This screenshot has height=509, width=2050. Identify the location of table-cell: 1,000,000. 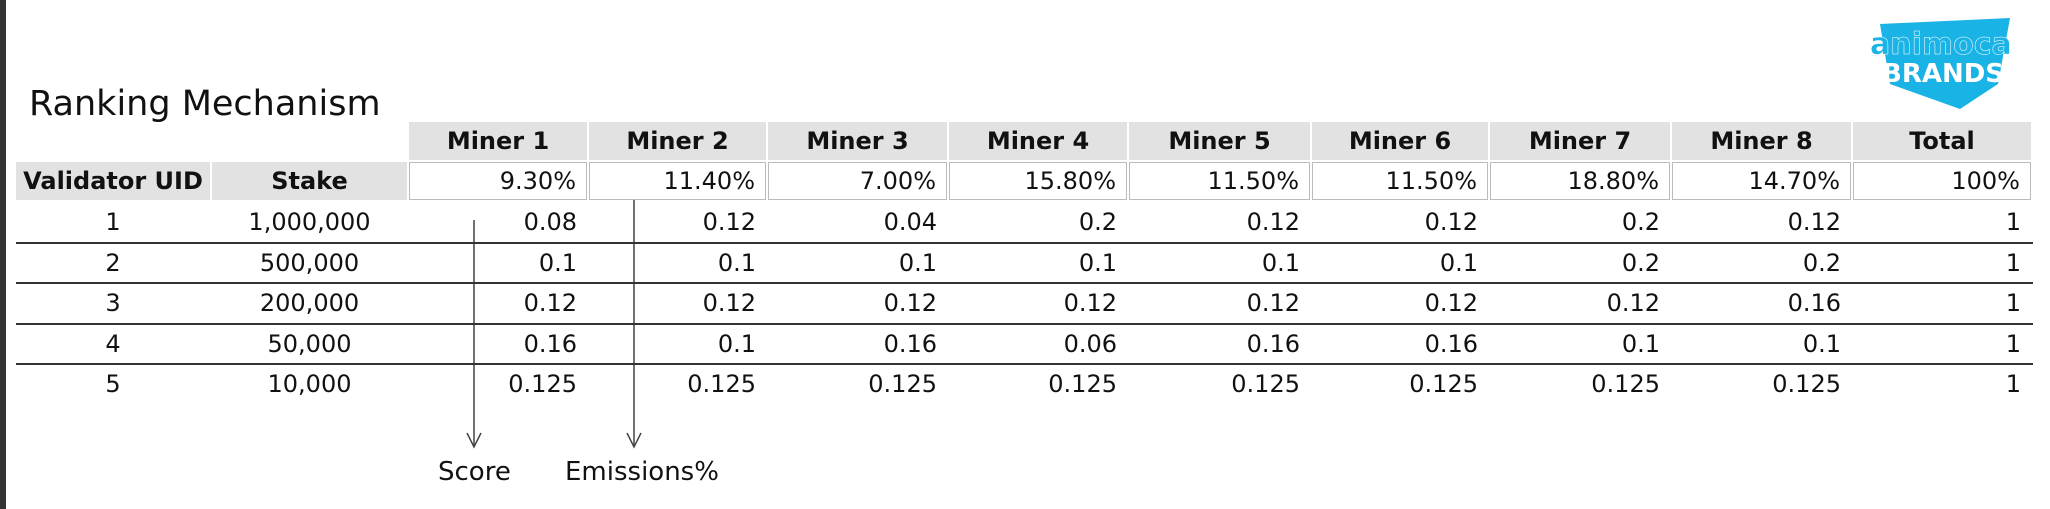
(309, 222).